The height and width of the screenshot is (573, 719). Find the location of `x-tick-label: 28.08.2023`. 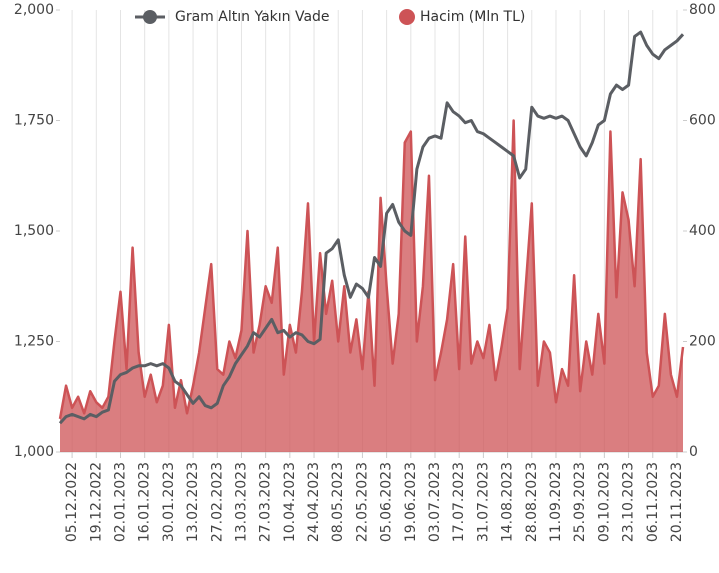

x-tick-label: 28.08.2023 is located at coordinates (532, 502).